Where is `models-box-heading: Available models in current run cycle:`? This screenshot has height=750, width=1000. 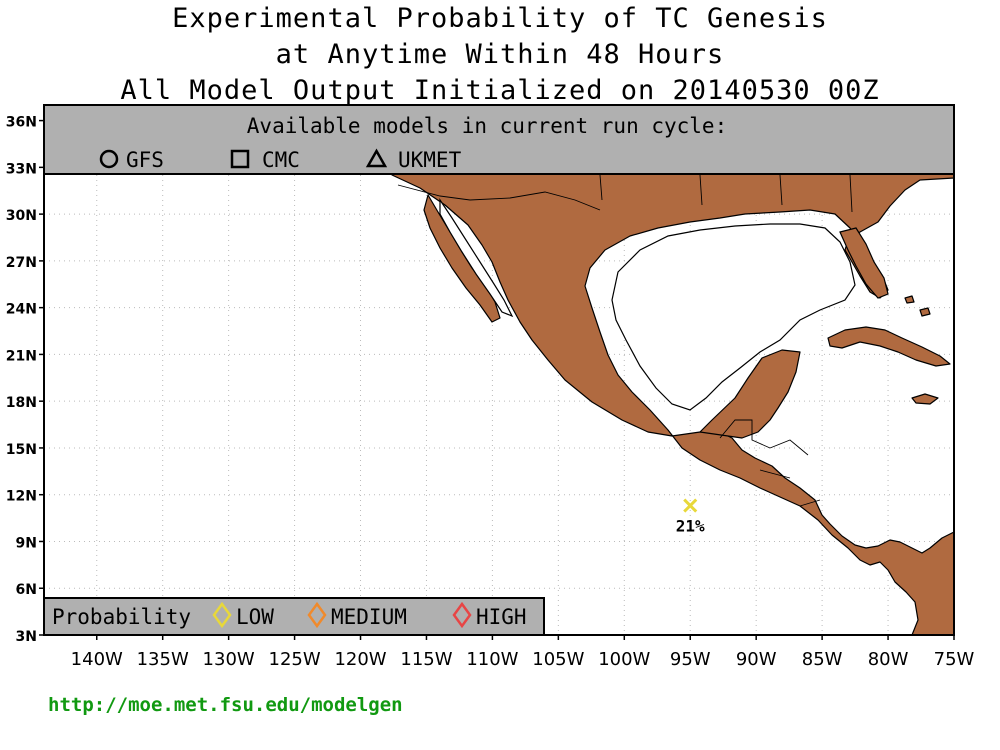
models-box-heading: Available models in current run cycle: is located at coordinates (487, 126).